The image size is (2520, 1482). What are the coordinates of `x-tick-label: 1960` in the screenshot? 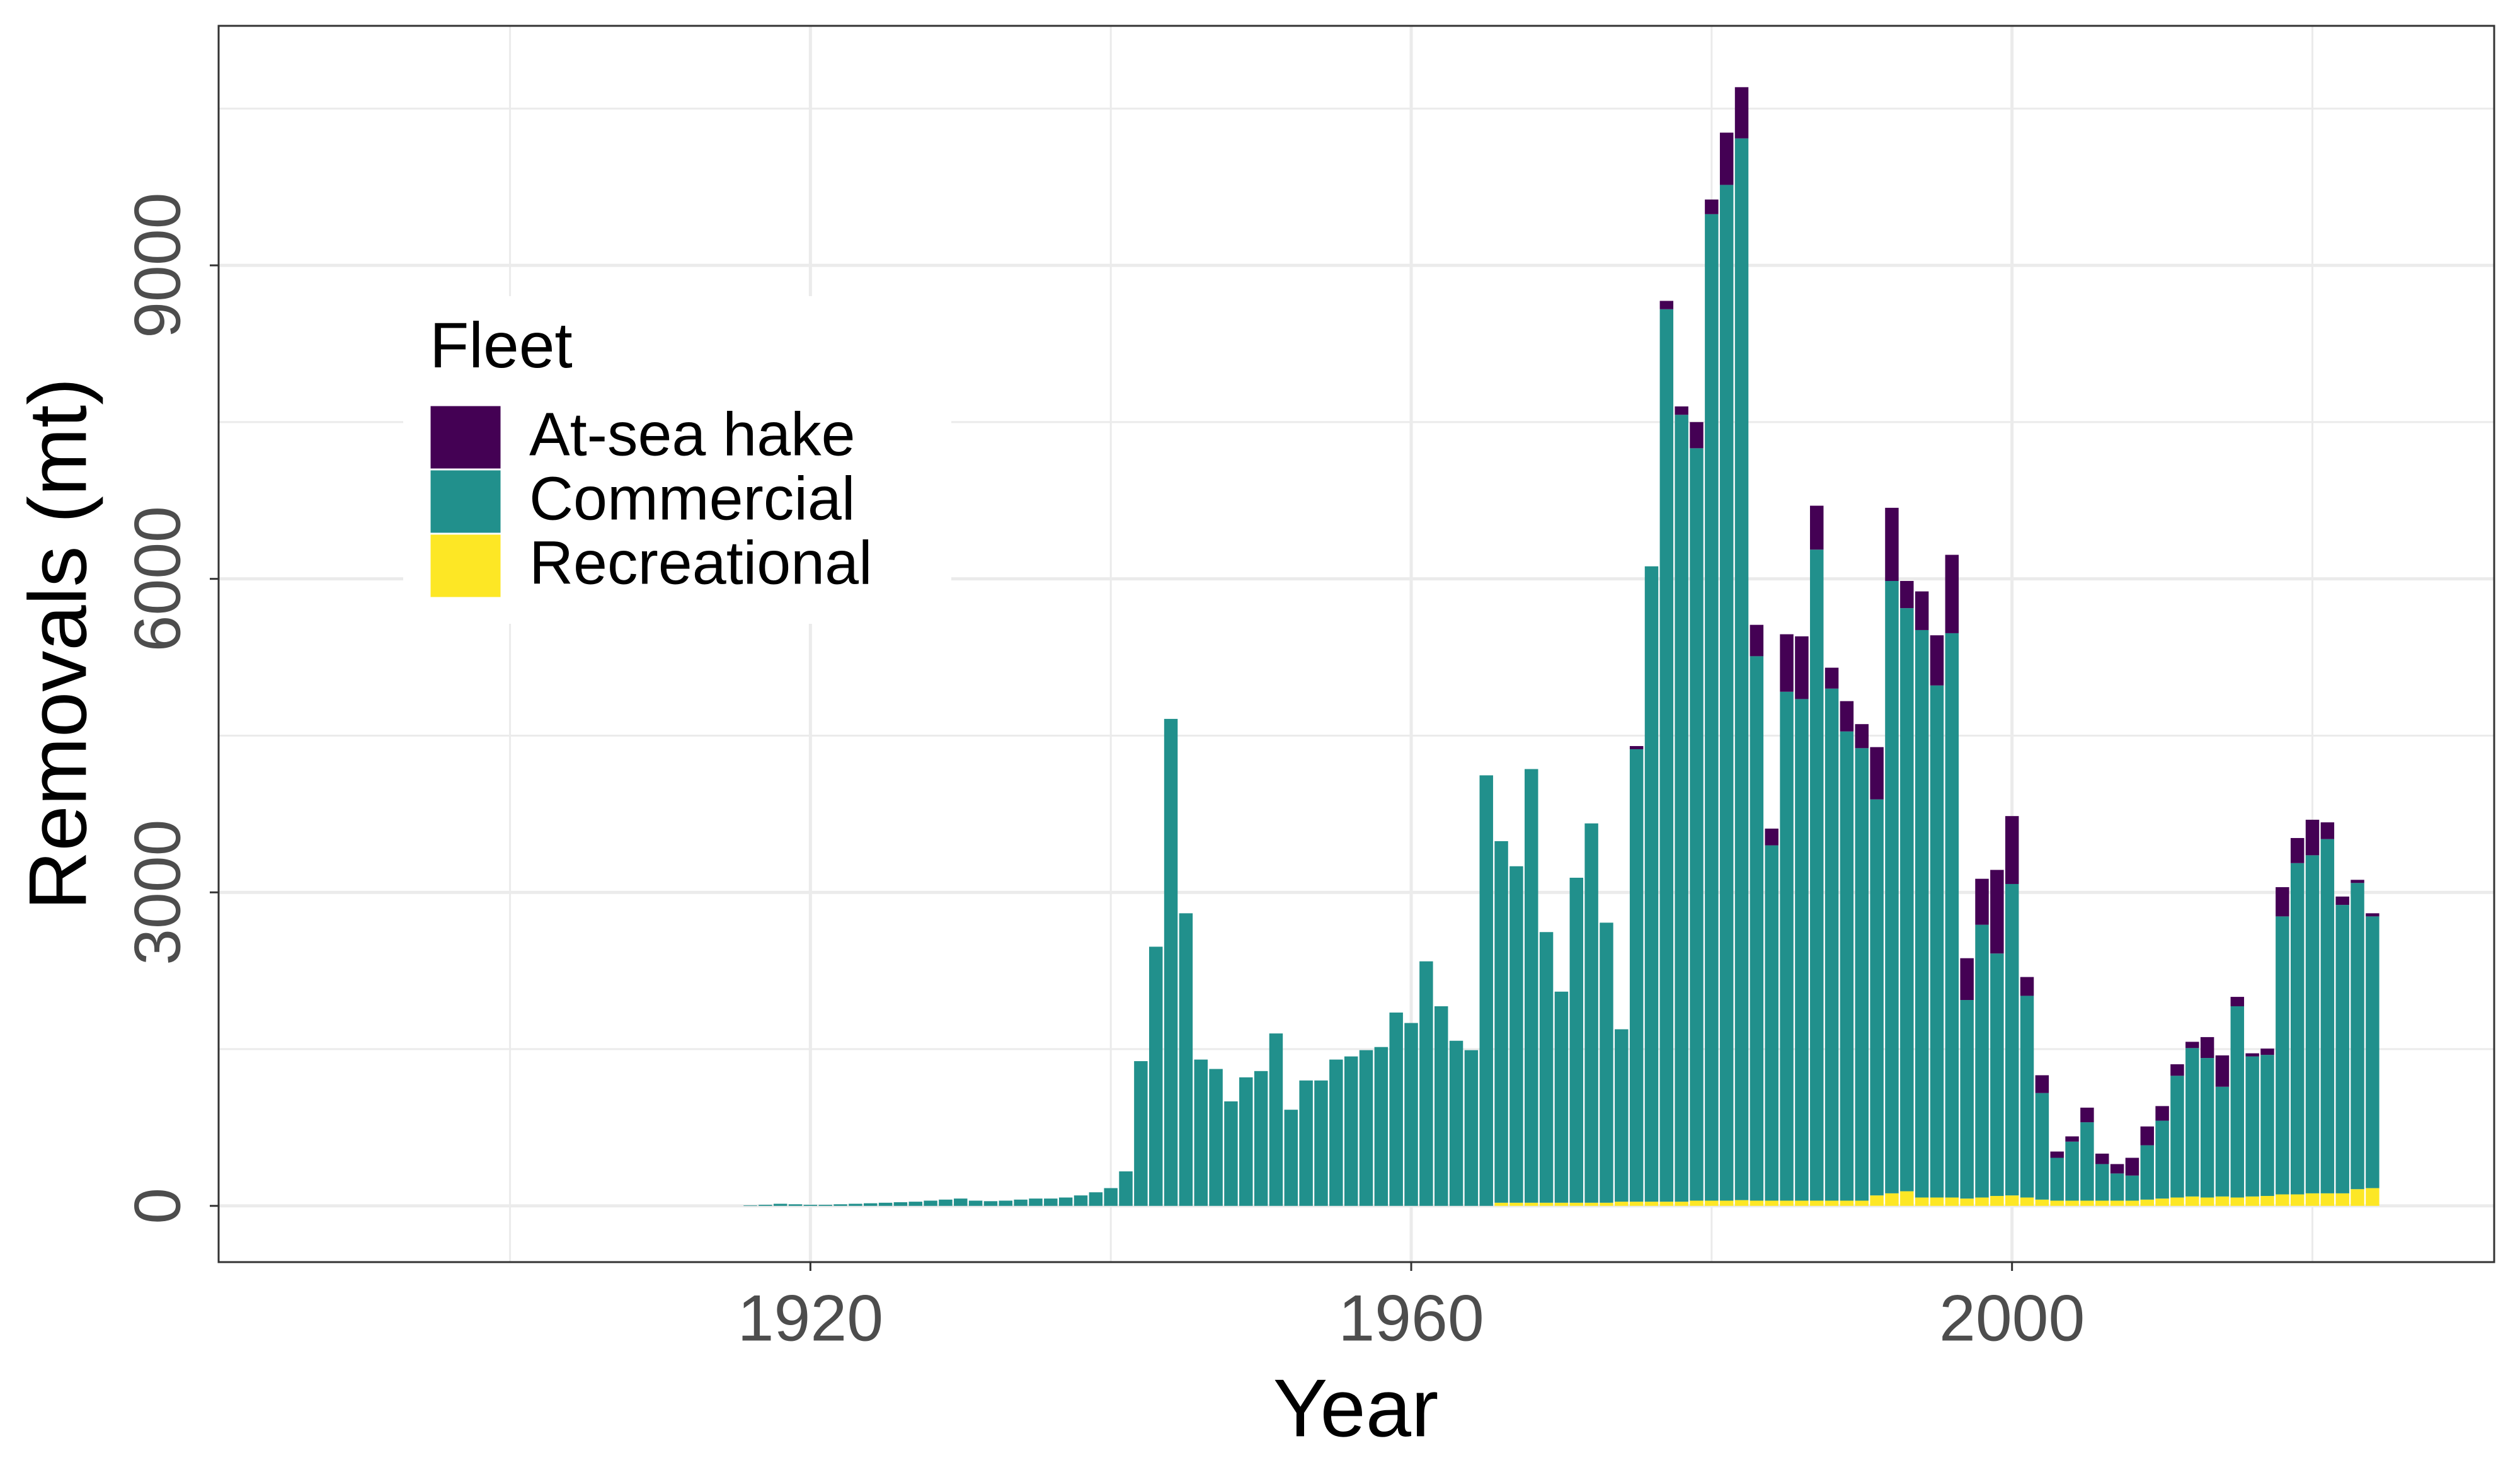 It's located at (1411, 1318).